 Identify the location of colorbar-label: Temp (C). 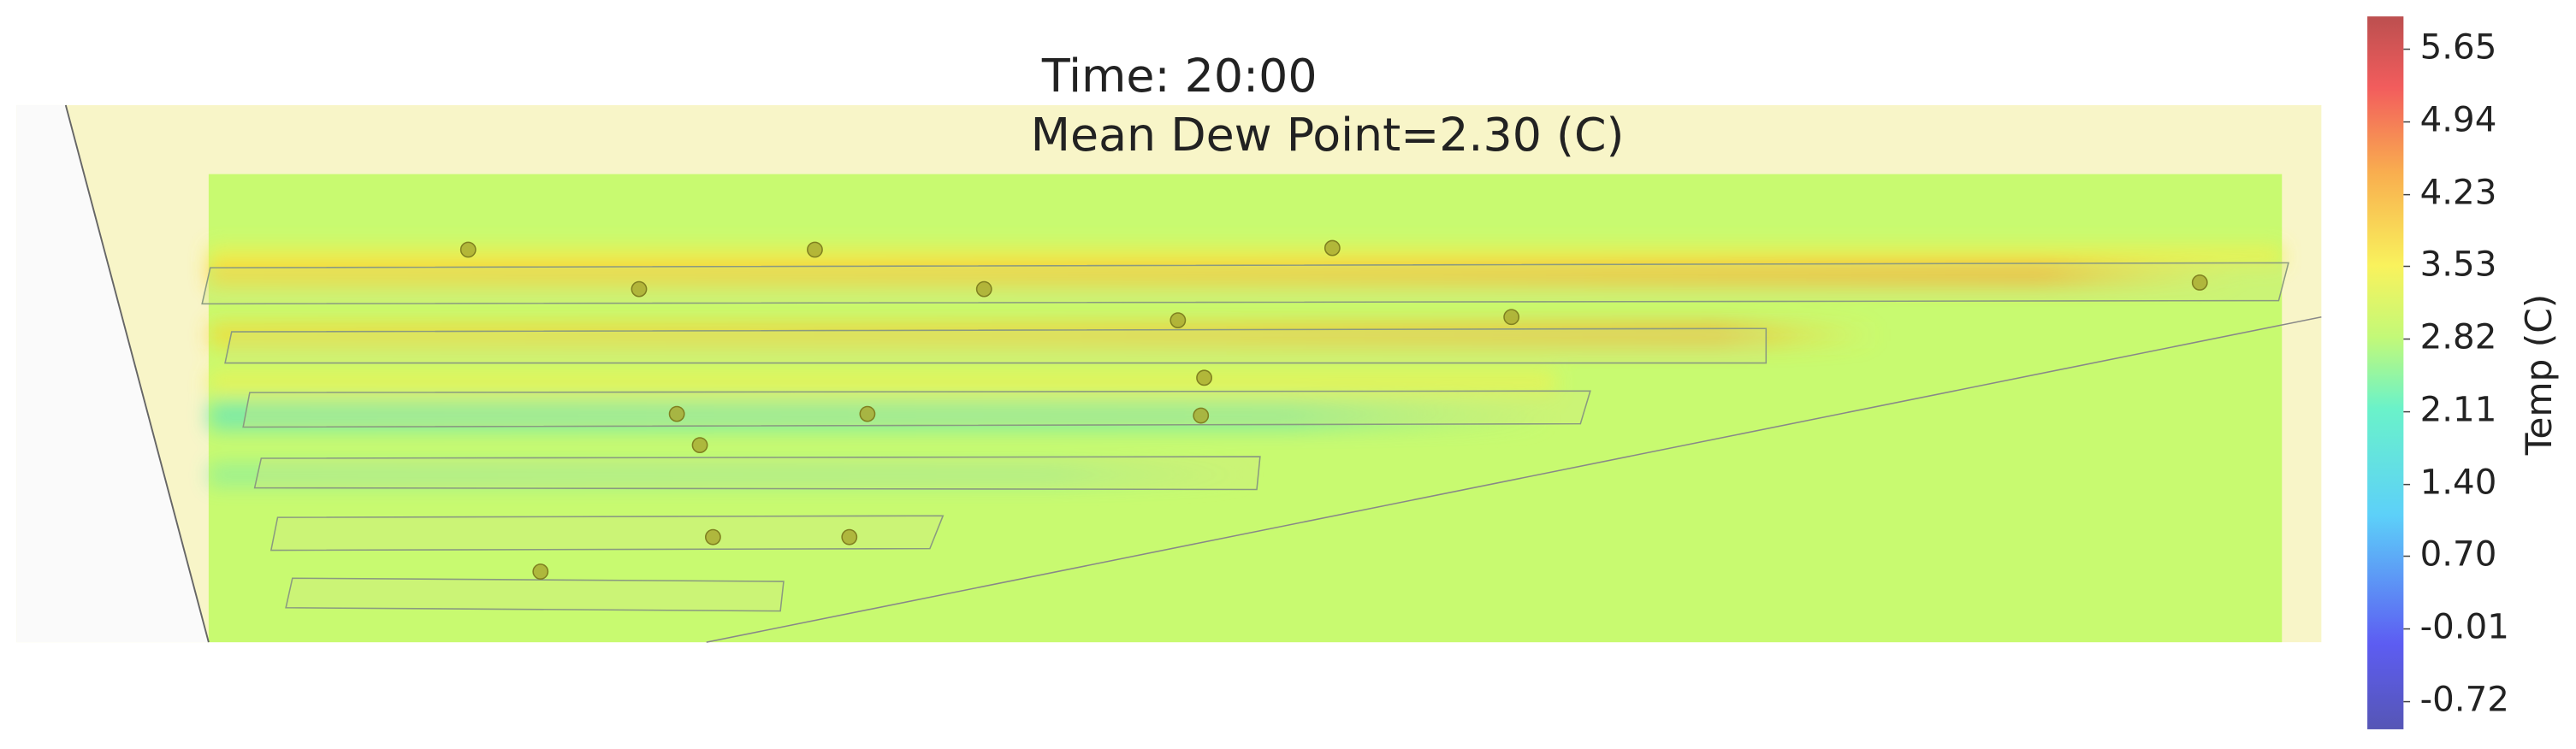
(2539, 376).